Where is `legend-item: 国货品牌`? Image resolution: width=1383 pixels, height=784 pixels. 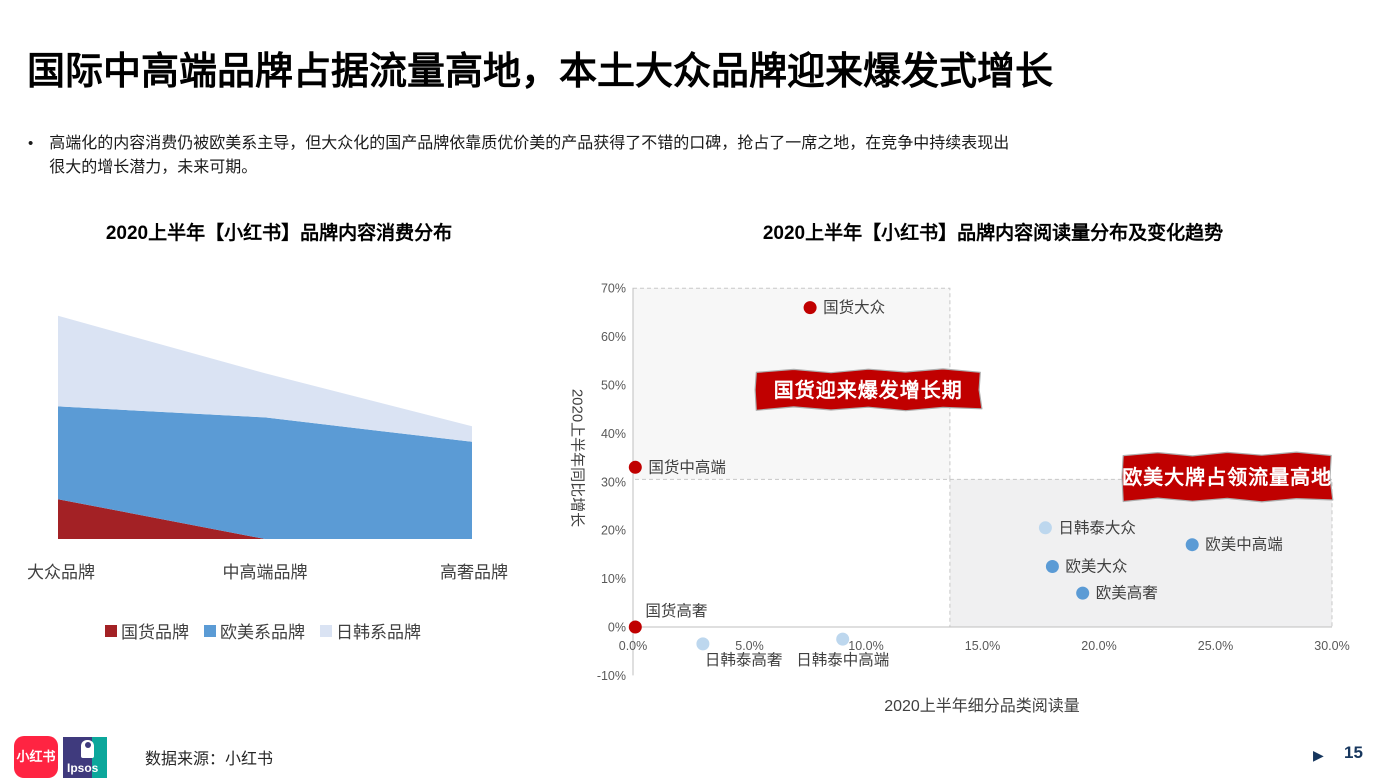 legend-item: 国货品牌 is located at coordinates (147, 630).